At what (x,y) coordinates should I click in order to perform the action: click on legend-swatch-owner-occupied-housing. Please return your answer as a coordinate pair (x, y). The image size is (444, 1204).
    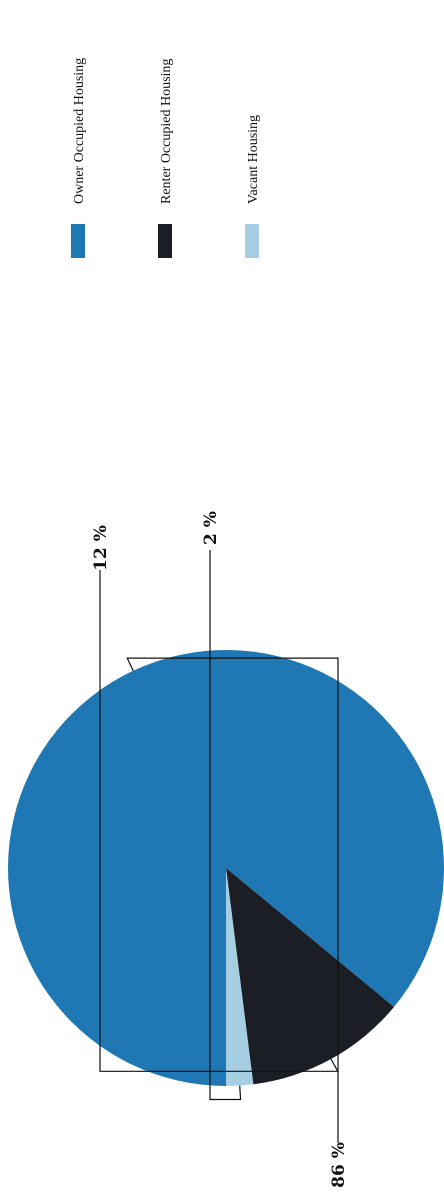
    Looking at the image, I should click on (78, 241).